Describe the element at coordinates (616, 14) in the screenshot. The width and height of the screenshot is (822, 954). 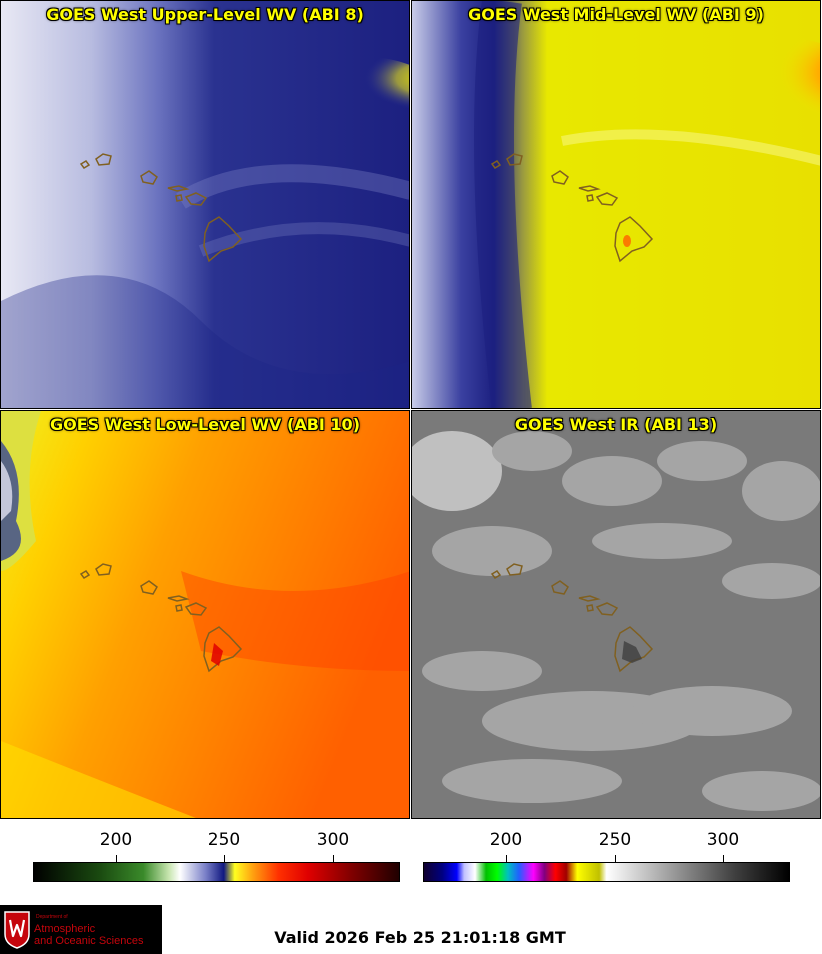
I see `panel-title: GOES West Mid-Level WV (ABI 9)` at that location.